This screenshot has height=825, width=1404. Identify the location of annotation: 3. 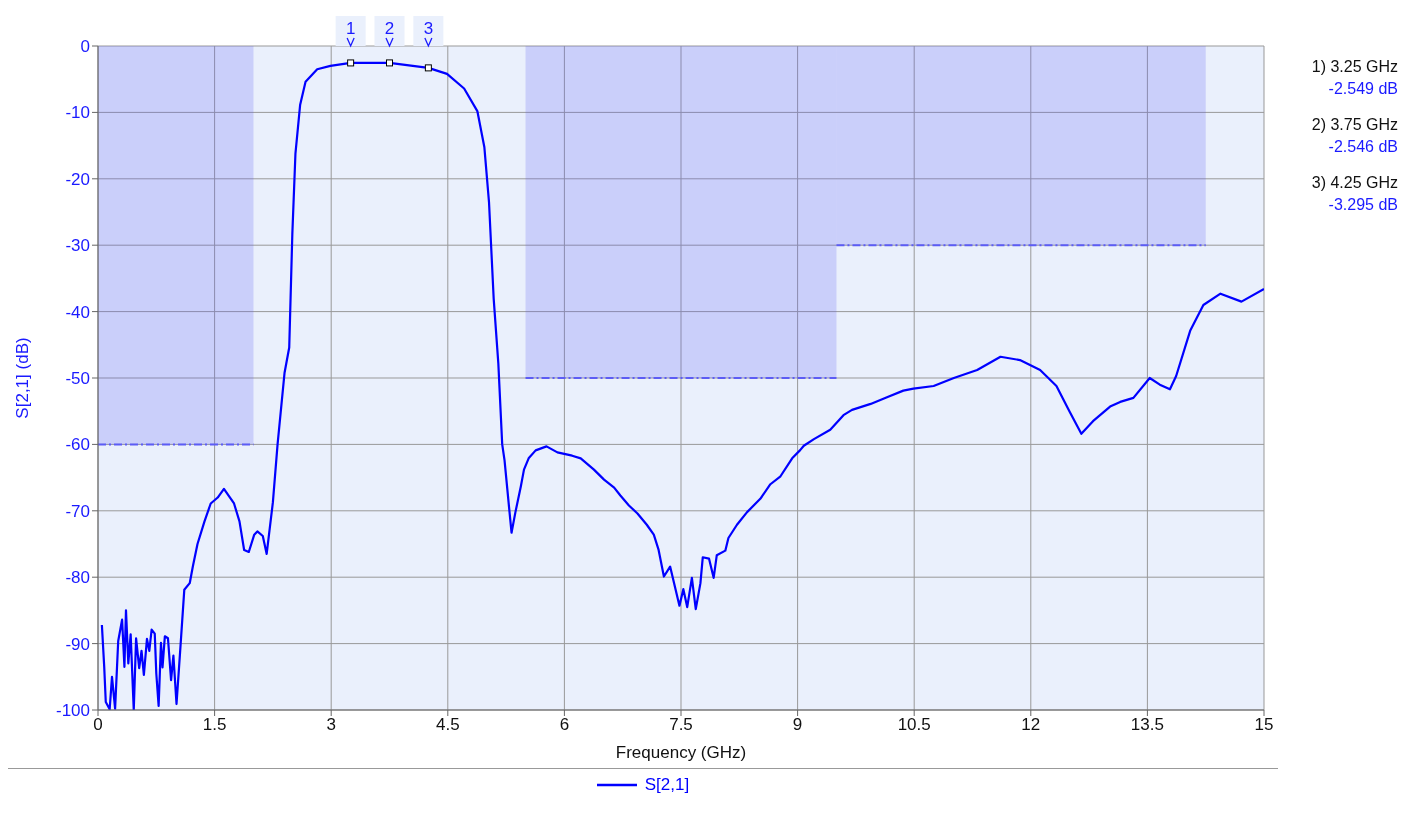
(428, 28).